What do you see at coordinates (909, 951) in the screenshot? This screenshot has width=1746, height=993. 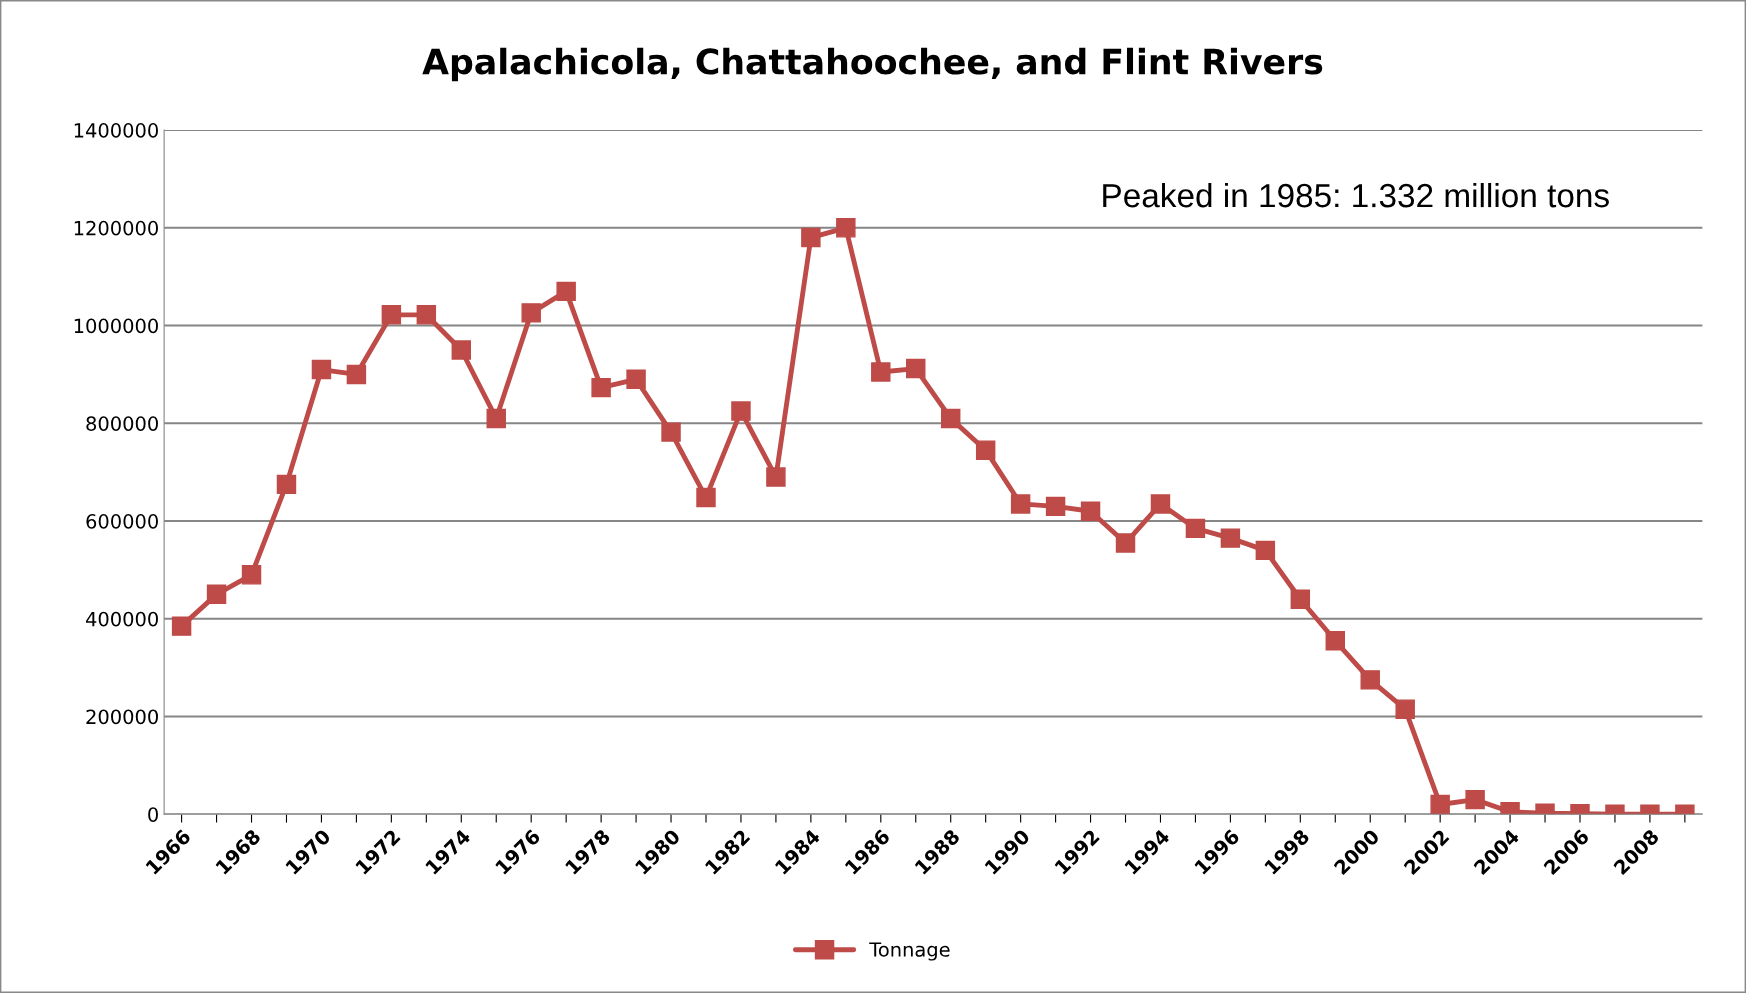 I see `legend-label: Tonnage` at bounding box center [909, 951].